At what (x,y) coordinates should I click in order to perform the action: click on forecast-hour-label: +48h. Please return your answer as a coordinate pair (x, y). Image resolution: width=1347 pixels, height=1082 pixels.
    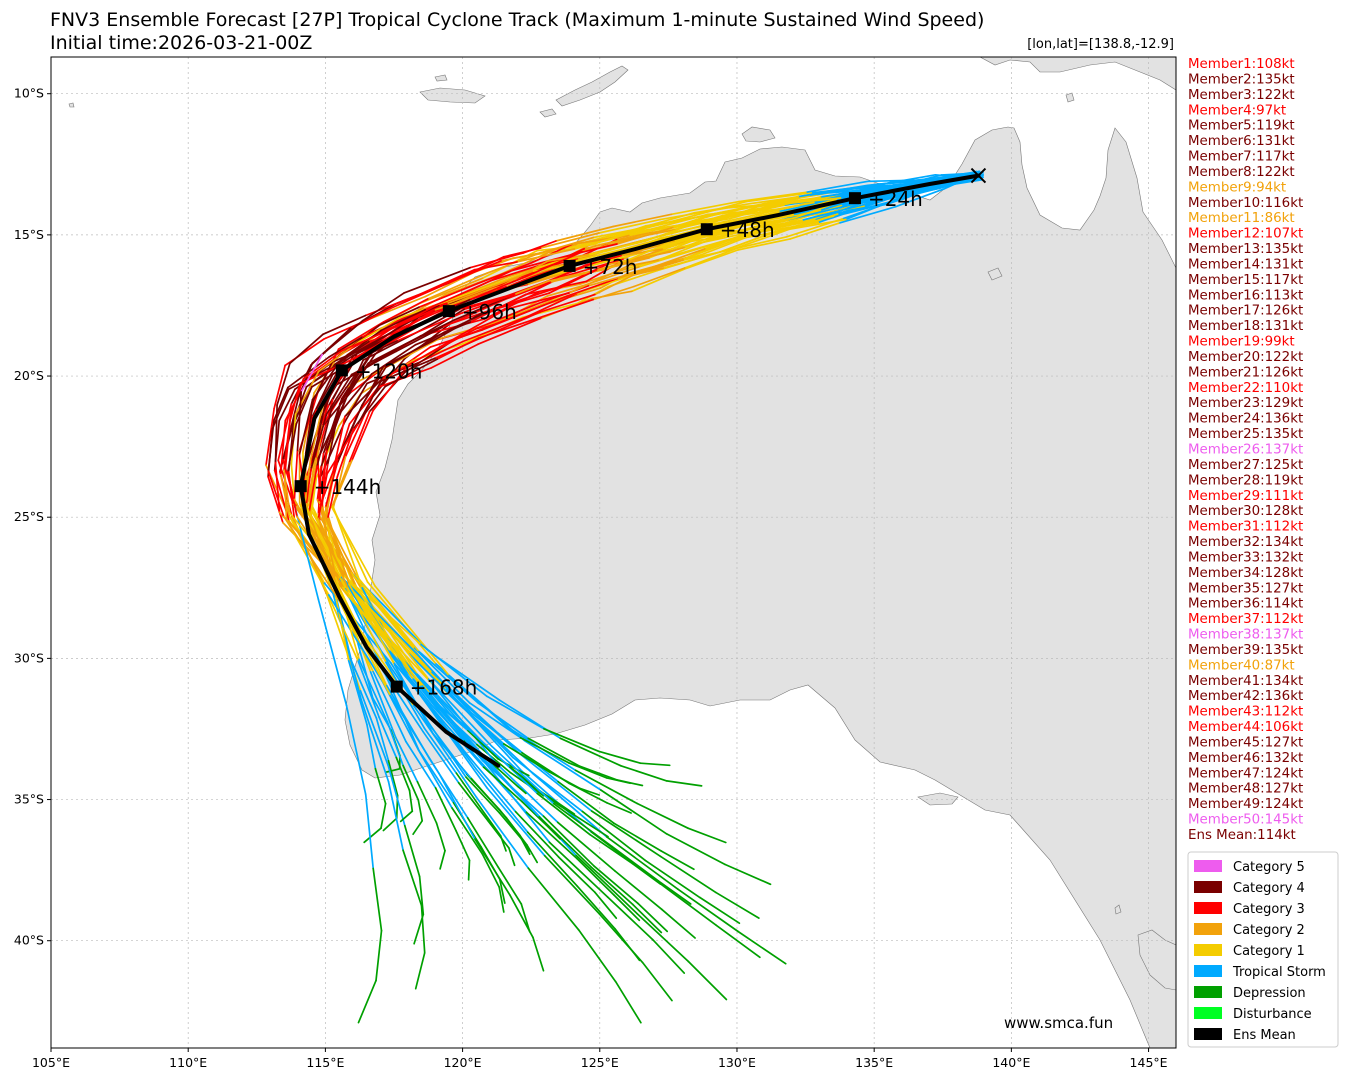
    Looking at the image, I should click on (747, 230).